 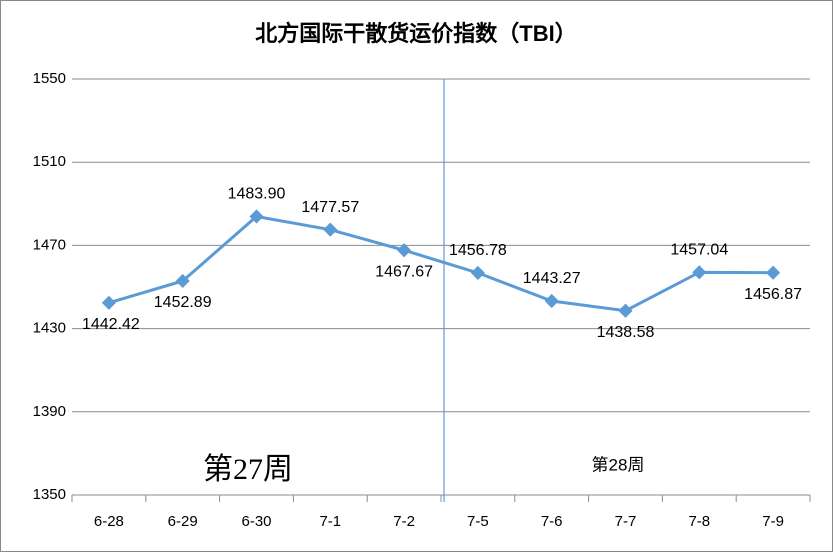 What do you see at coordinates (183, 521) in the screenshot?
I see `x-tick-label: 6-29` at bounding box center [183, 521].